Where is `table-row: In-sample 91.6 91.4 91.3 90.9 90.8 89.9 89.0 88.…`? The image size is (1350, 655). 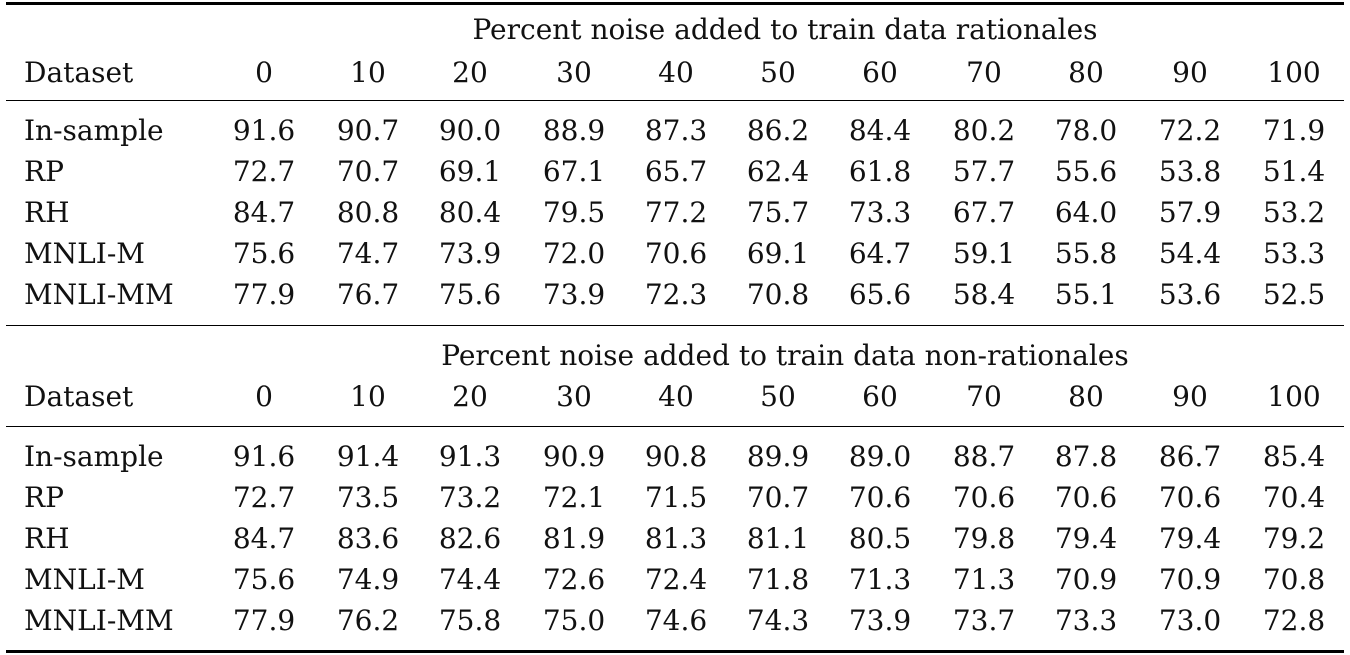
table-row: In-sample 91.6 91.4 91.3 90.9 90.8 89.9 89.0 88.… is located at coordinates (675, 457).